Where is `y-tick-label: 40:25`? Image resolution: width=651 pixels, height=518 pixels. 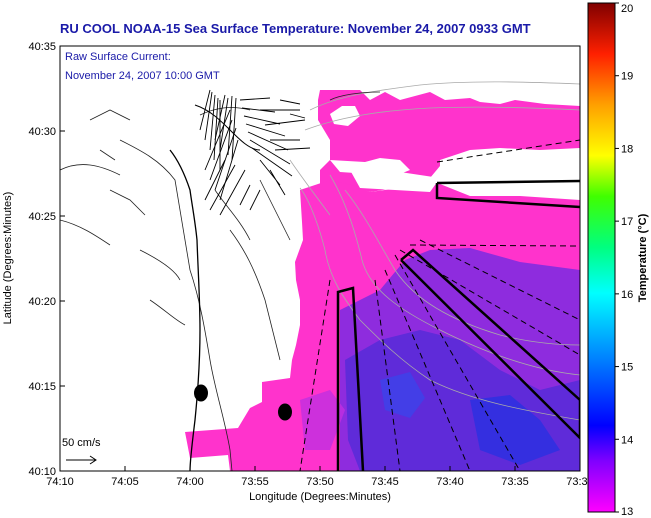 y-tick-label: 40:25 is located at coordinates (42, 217).